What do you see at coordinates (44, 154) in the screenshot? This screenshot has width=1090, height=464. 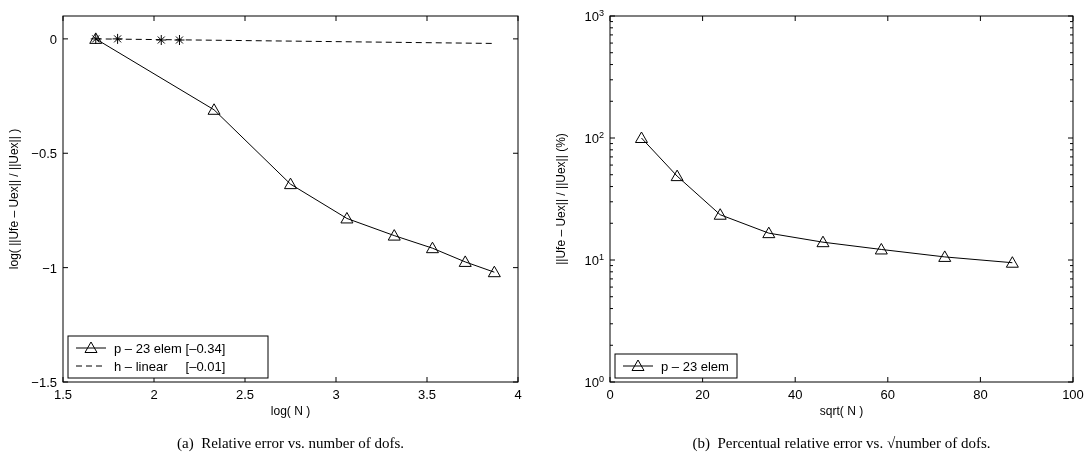 I see `y-tick-label: −0.5` at bounding box center [44, 154].